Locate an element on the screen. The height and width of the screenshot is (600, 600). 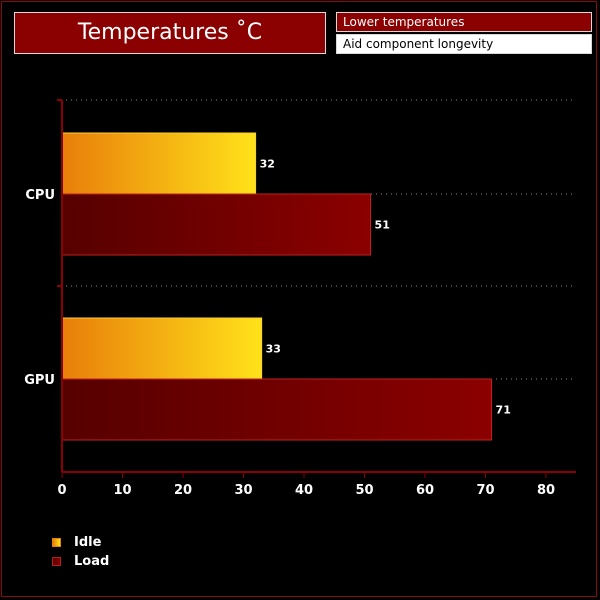
category-label-cpu: CPU is located at coordinates (40, 195).